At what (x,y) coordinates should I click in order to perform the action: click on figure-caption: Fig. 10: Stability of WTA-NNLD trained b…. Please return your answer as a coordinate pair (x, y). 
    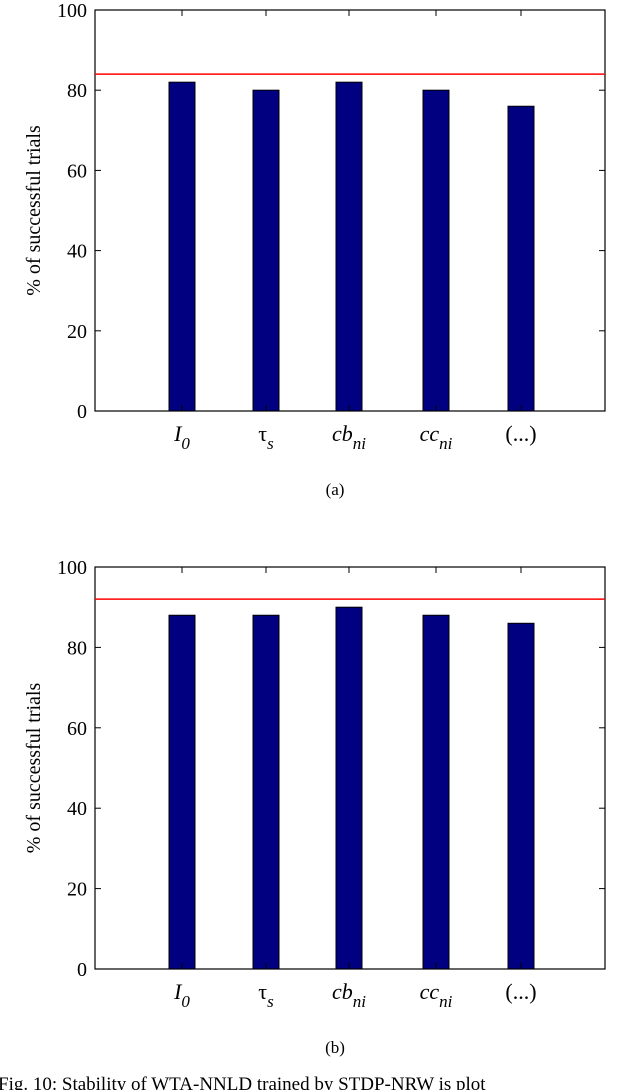
    Looking at the image, I should click on (243, 1082).